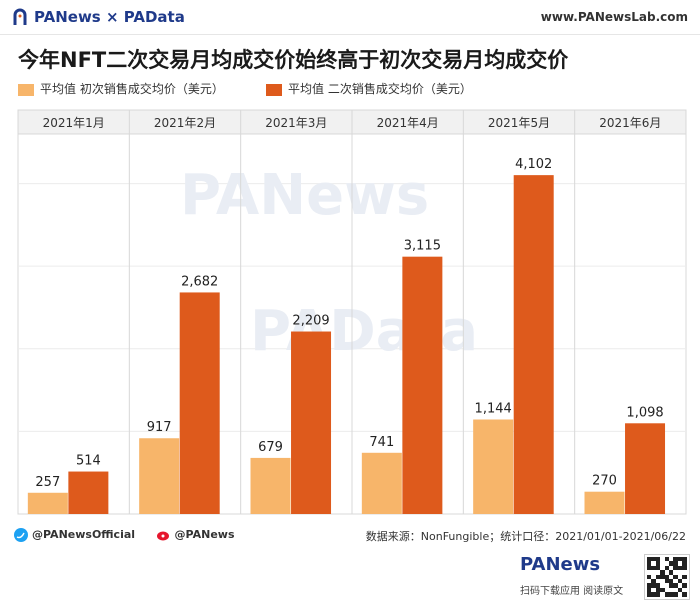 This screenshot has height=611, width=700. Describe the element at coordinates (185, 123) in the screenshot. I see `category-label: 2021年2月` at that location.